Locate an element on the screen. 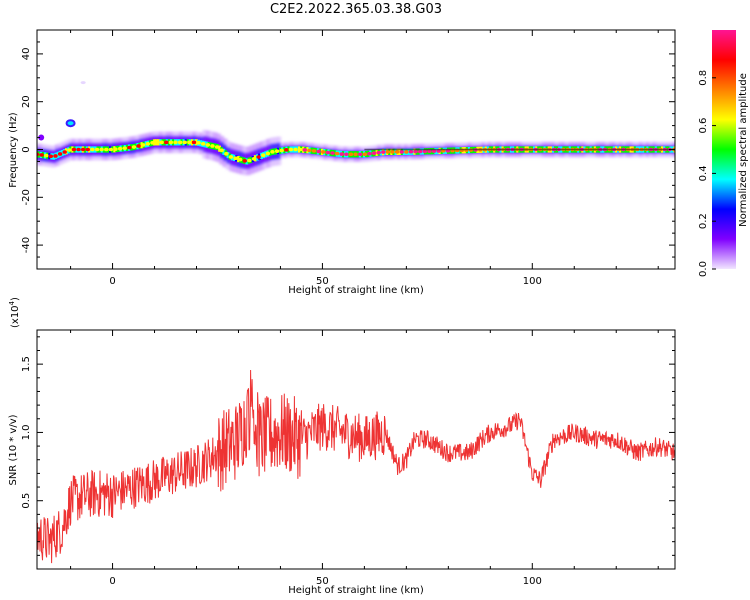 This screenshot has width=750, height=600. colorbar-gradient is located at coordinates (724, 149).